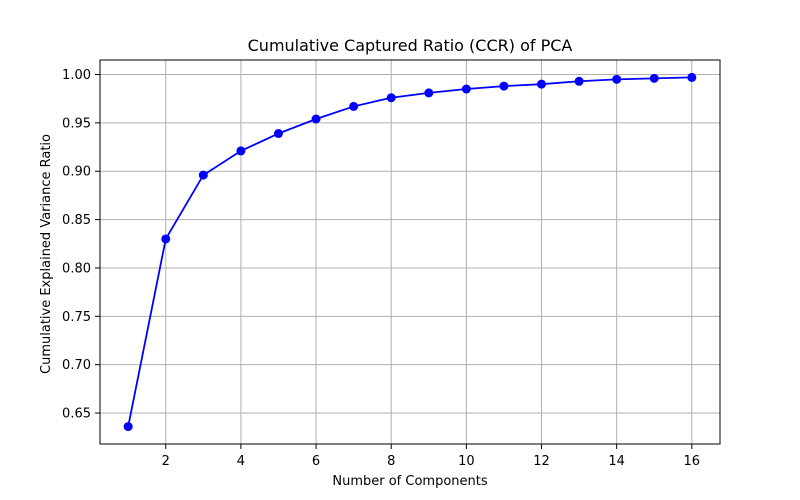 The width and height of the screenshot is (800, 500). What do you see at coordinates (616, 461) in the screenshot?
I see `x-tick-label: 14` at bounding box center [616, 461].